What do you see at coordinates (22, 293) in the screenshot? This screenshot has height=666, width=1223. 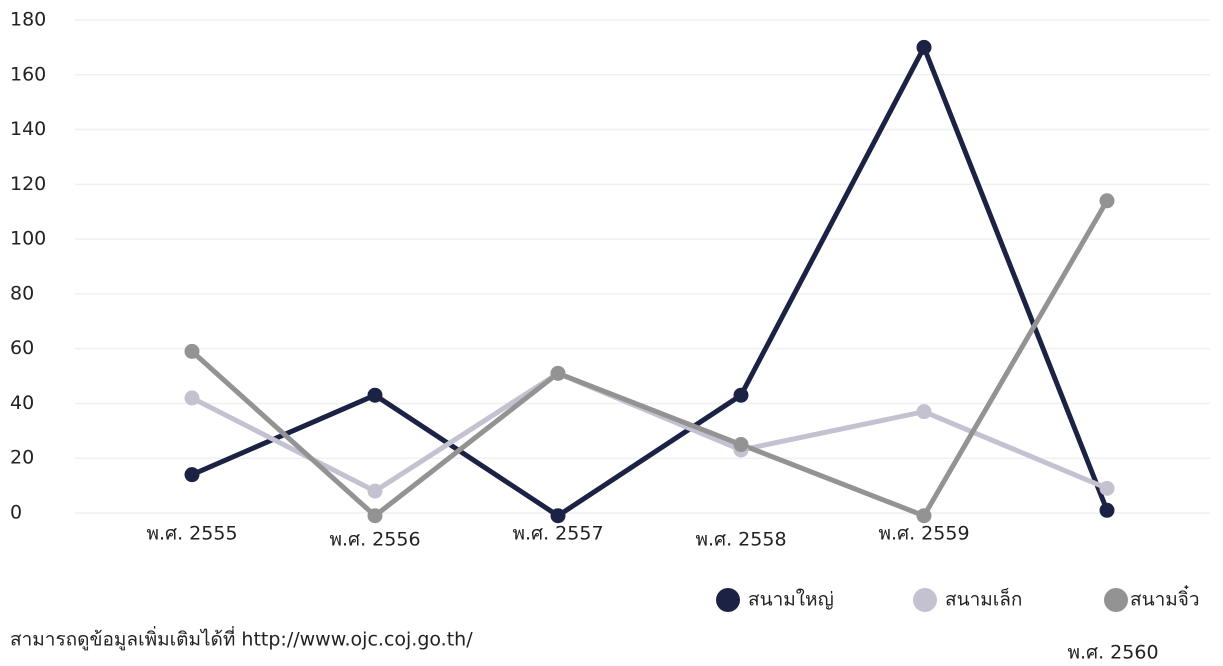 I see `y-tick-label: 80` at bounding box center [22, 293].